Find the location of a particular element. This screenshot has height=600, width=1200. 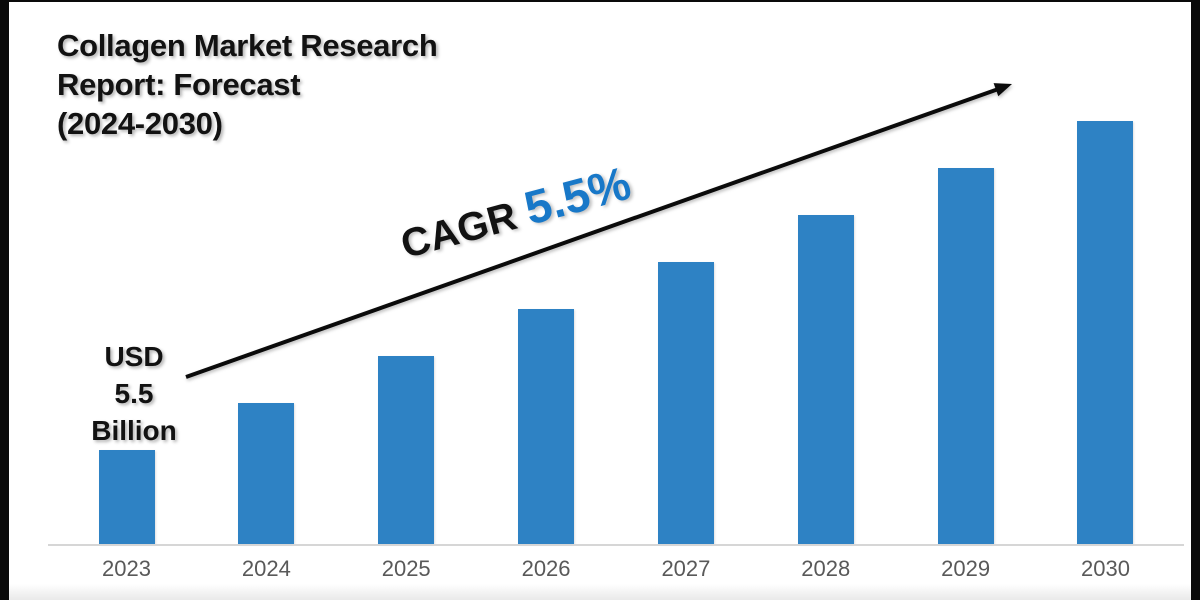

bar-2030 is located at coordinates (1105, 332).